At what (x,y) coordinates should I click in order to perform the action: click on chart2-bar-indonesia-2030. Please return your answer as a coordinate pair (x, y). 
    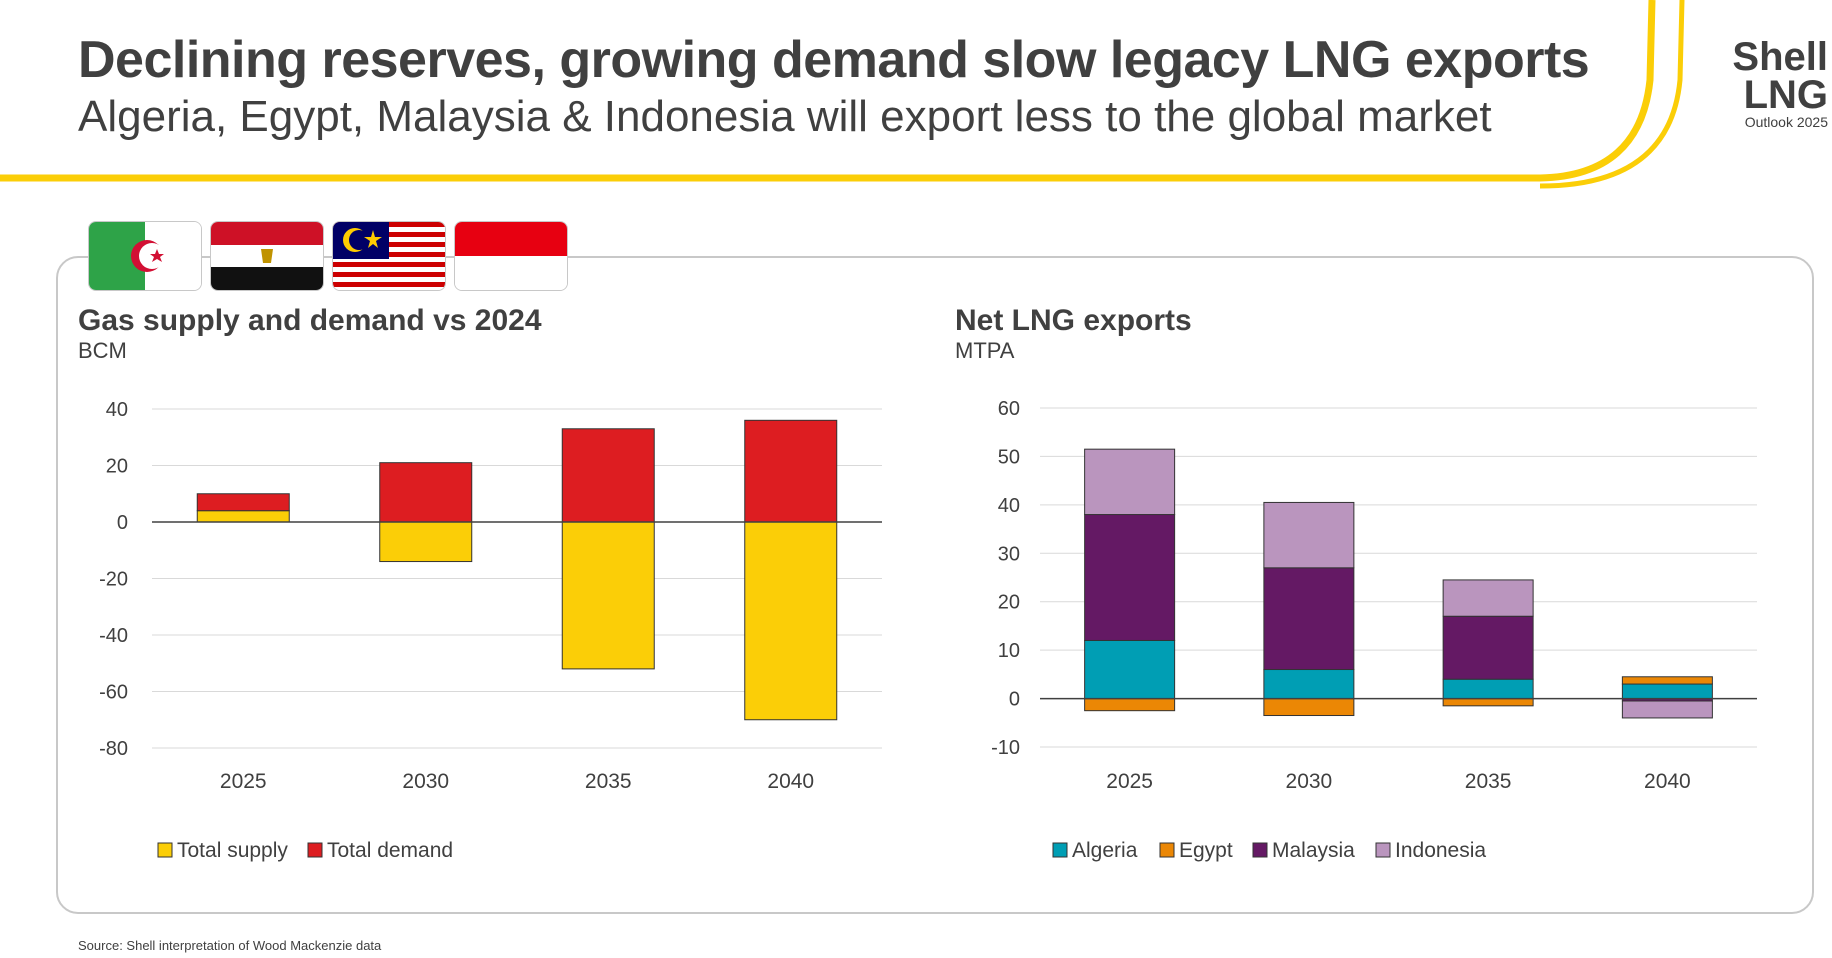
    Looking at the image, I should click on (1309, 535).